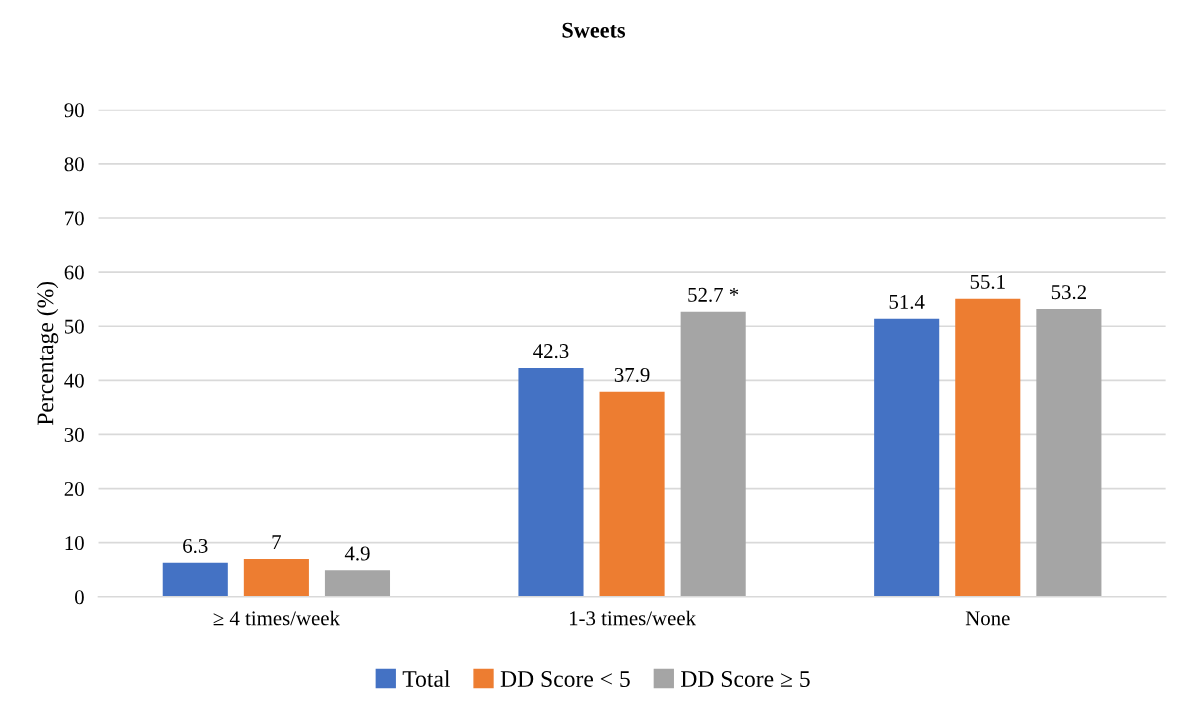 This screenshot has width=1187, height=713. What do you see at coordinates (74, 218) in the screenshot?
I see `y-tick-label: 70` at bounding box center [74, 218].